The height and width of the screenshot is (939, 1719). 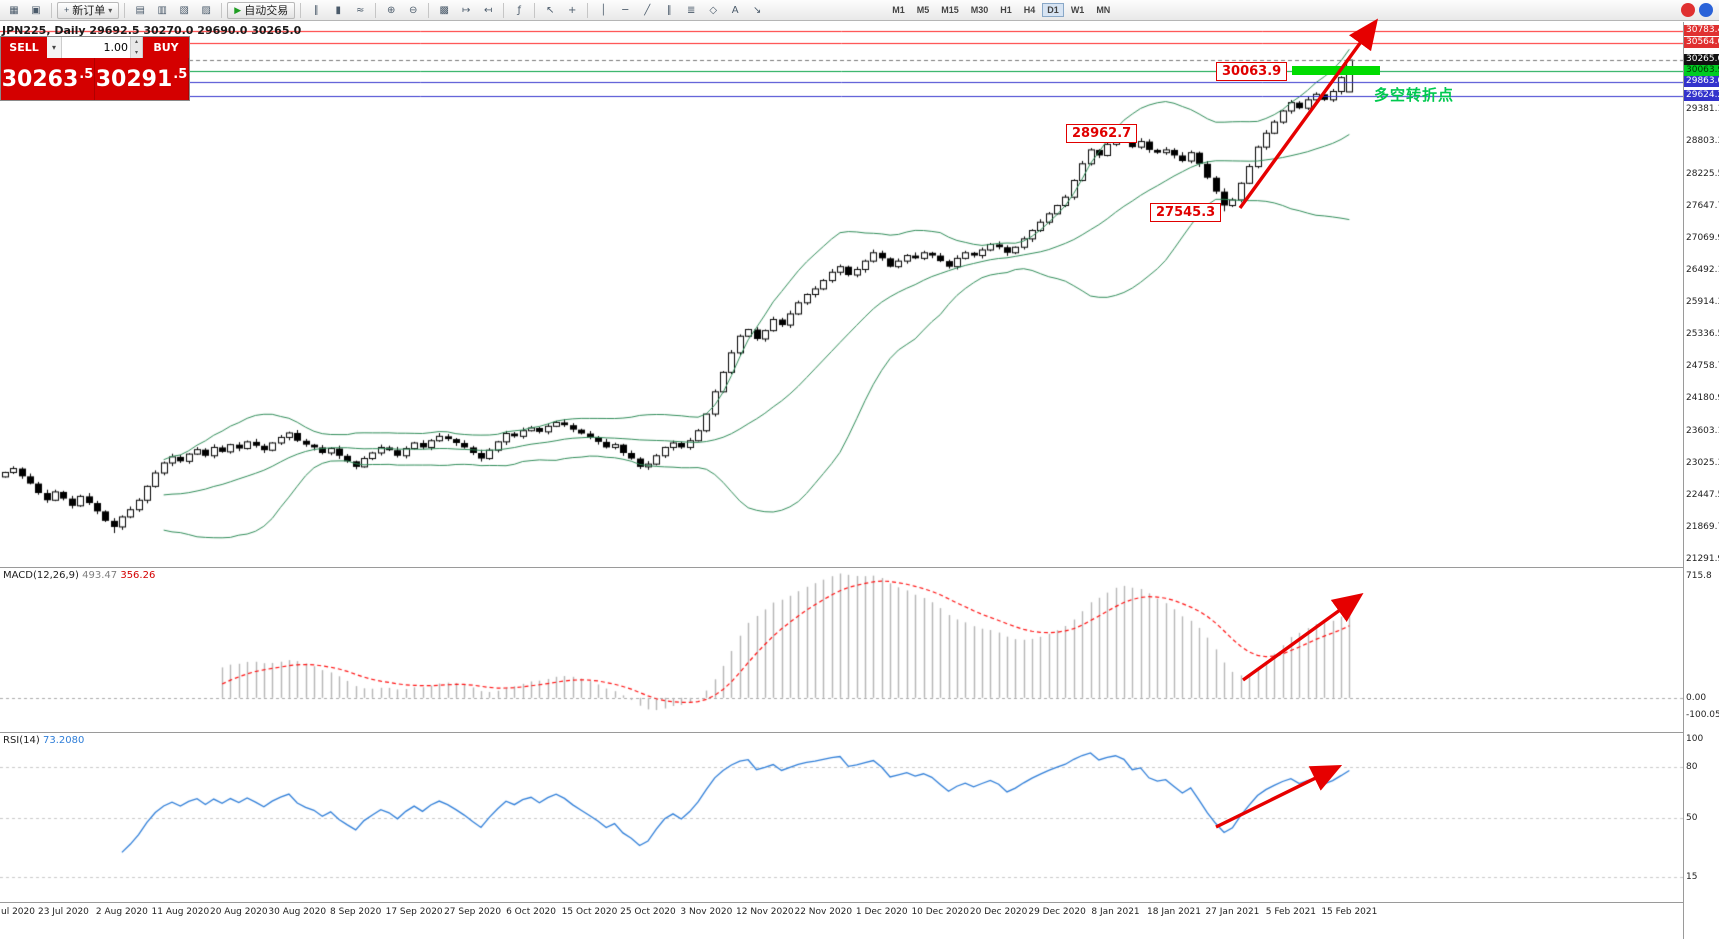 I want to click on sell-button: SELL, so click(x=24, y=47).